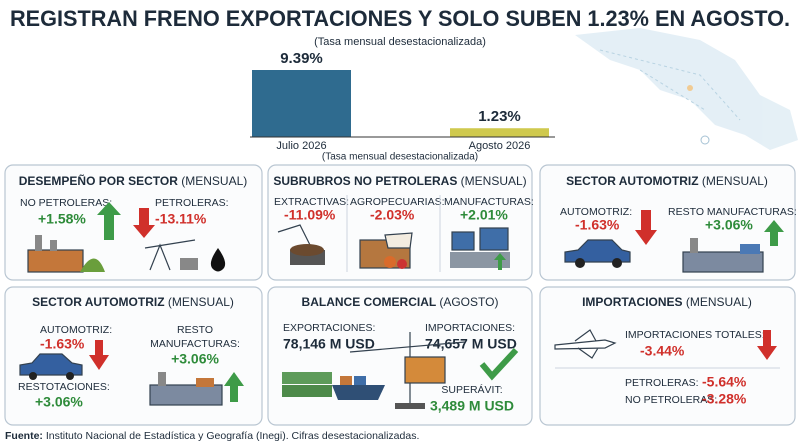  What do you see at coordinates (686, 89) in the screenshot?
I see `map` at bounding box center [686, 89].